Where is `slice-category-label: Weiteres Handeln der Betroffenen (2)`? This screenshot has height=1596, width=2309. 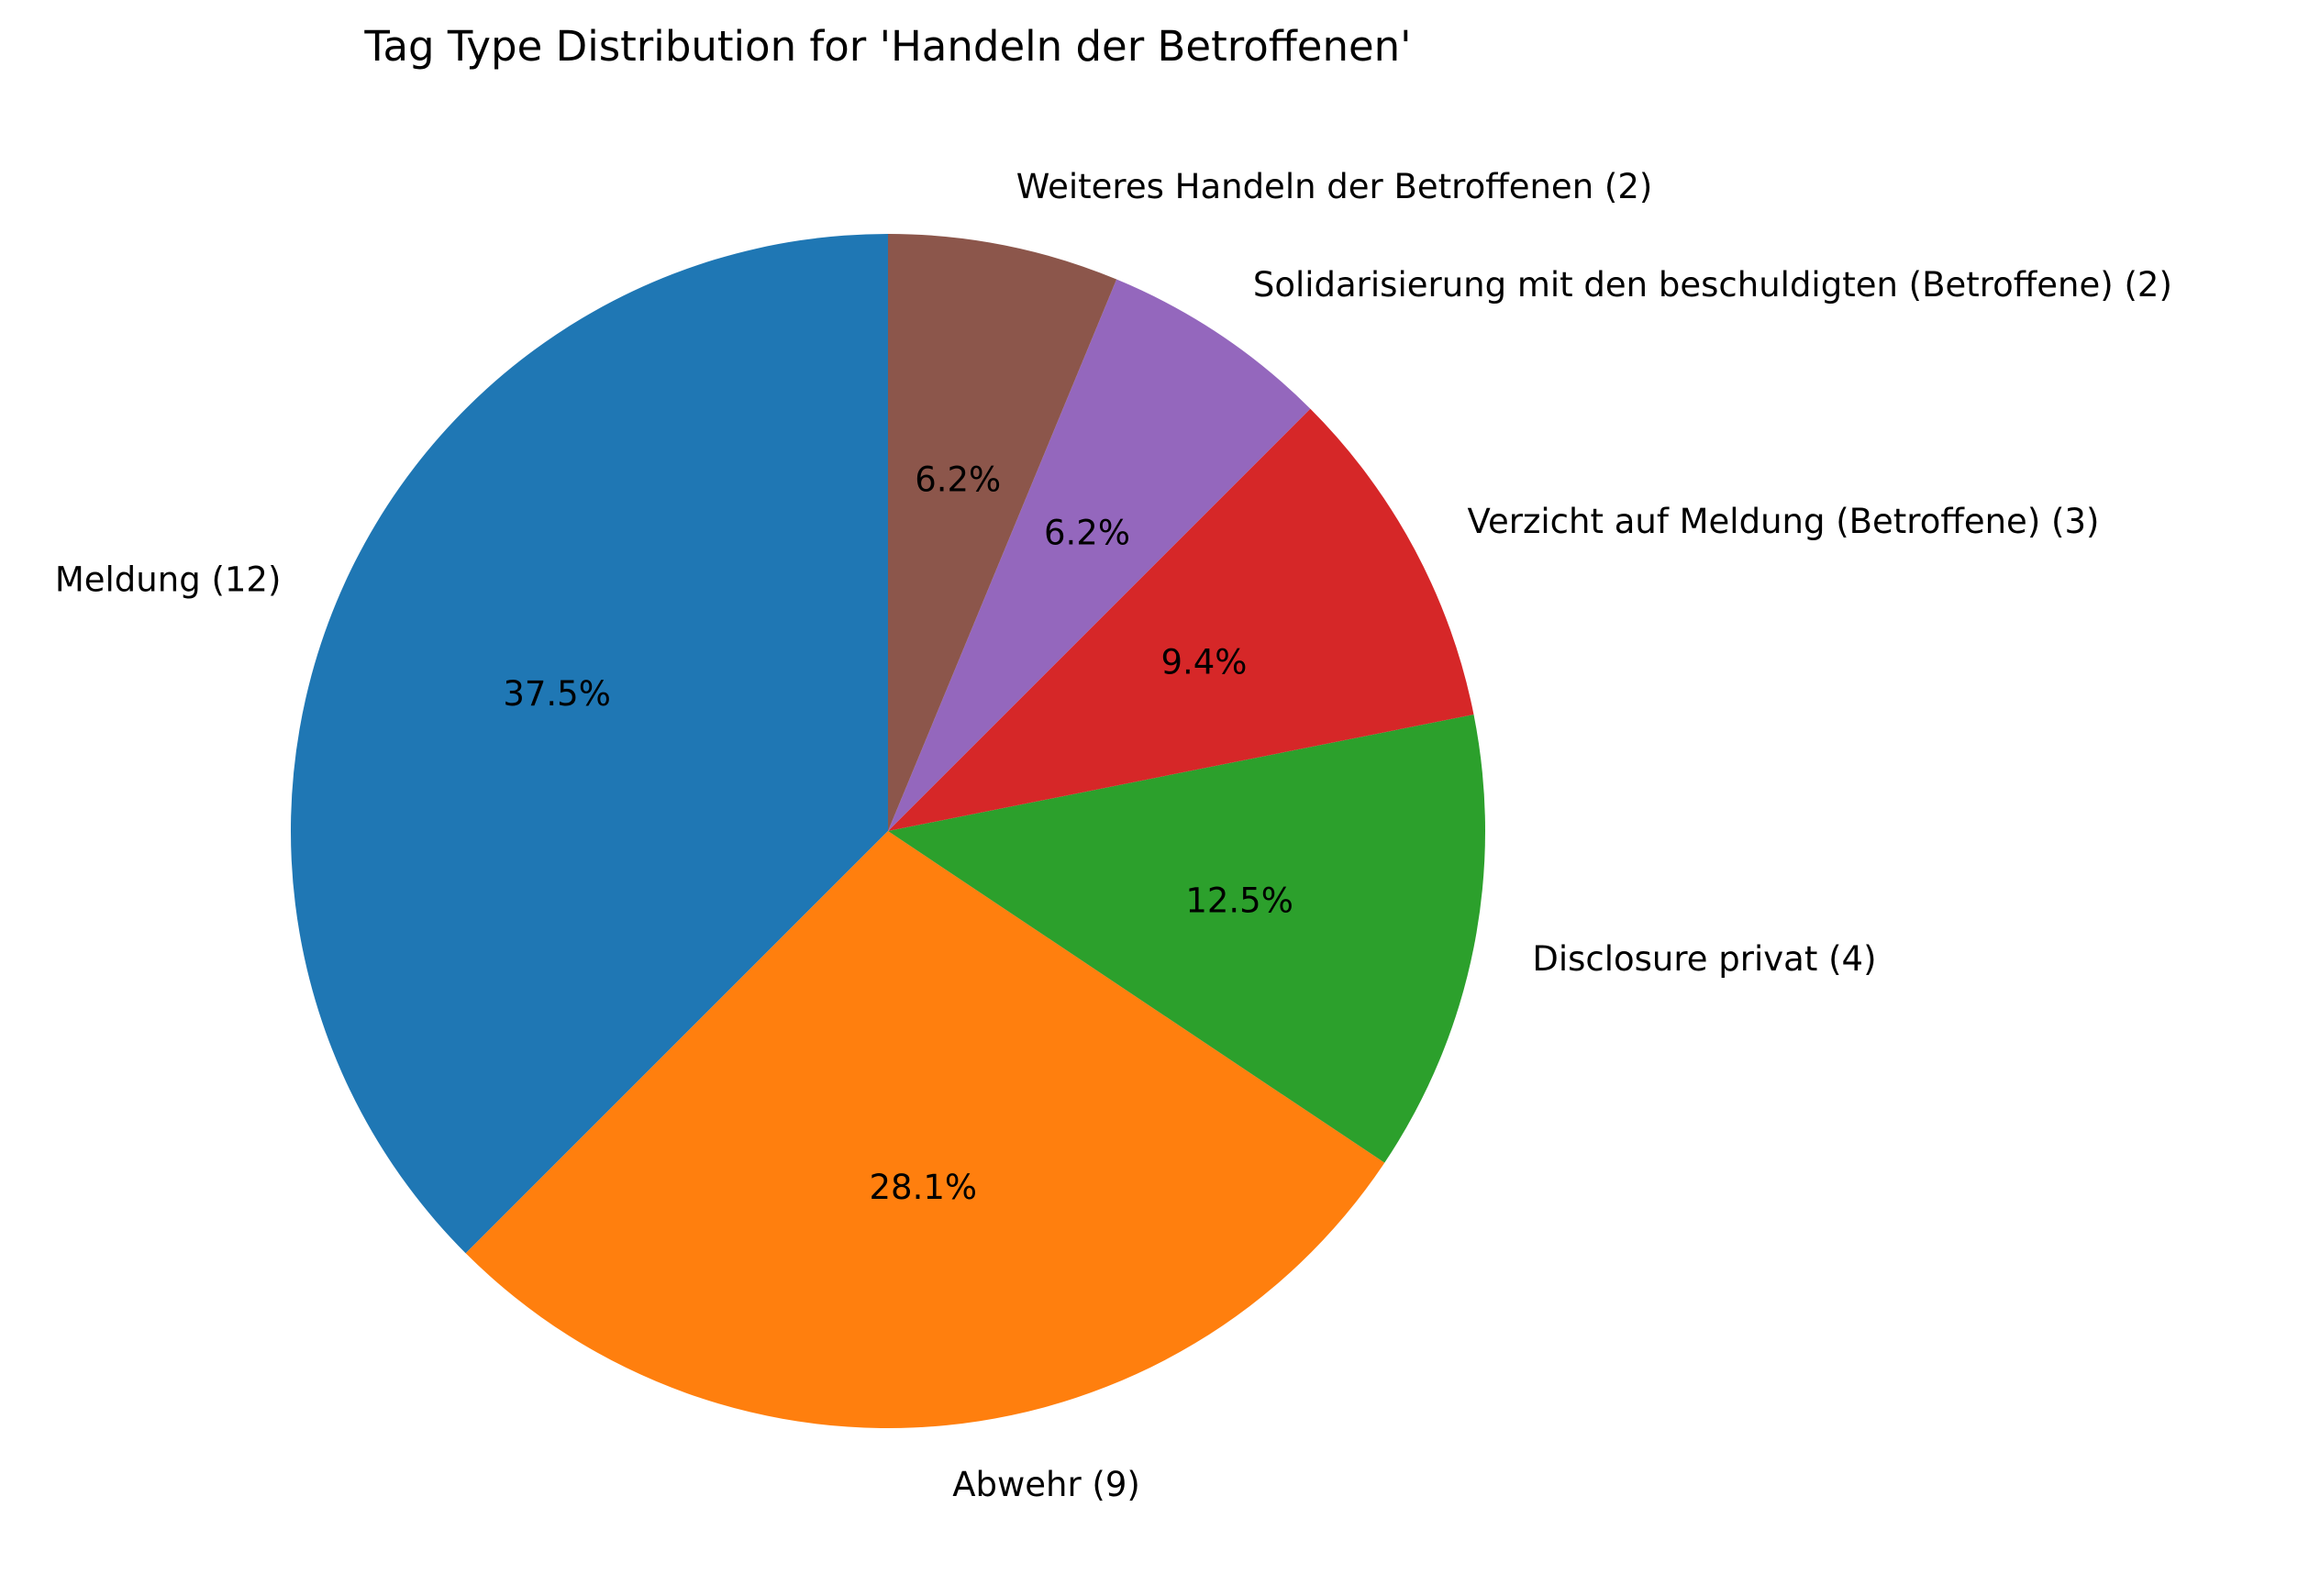
slice-category-label: Weiteres Handeln der Betroffenen (2) is located at coordinates (1335, 186).